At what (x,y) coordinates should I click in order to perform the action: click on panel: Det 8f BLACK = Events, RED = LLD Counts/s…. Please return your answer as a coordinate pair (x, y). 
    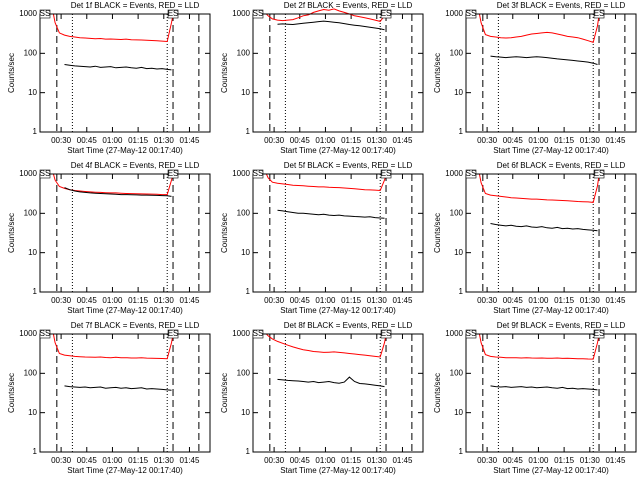
    Looking at the image, I should click on (322, 398).